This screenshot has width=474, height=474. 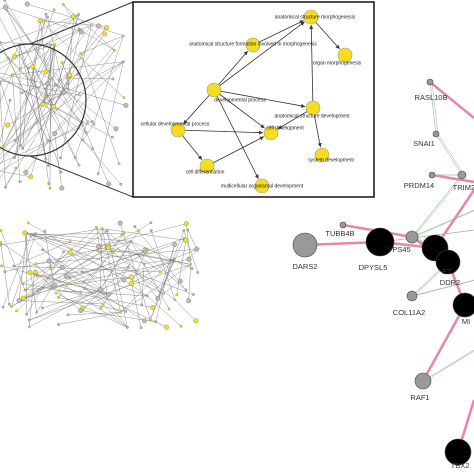 What do you see at coordinates (466, 321) in the screenshot?
I see `gene-label: MI` at bounding box center [466, 321].